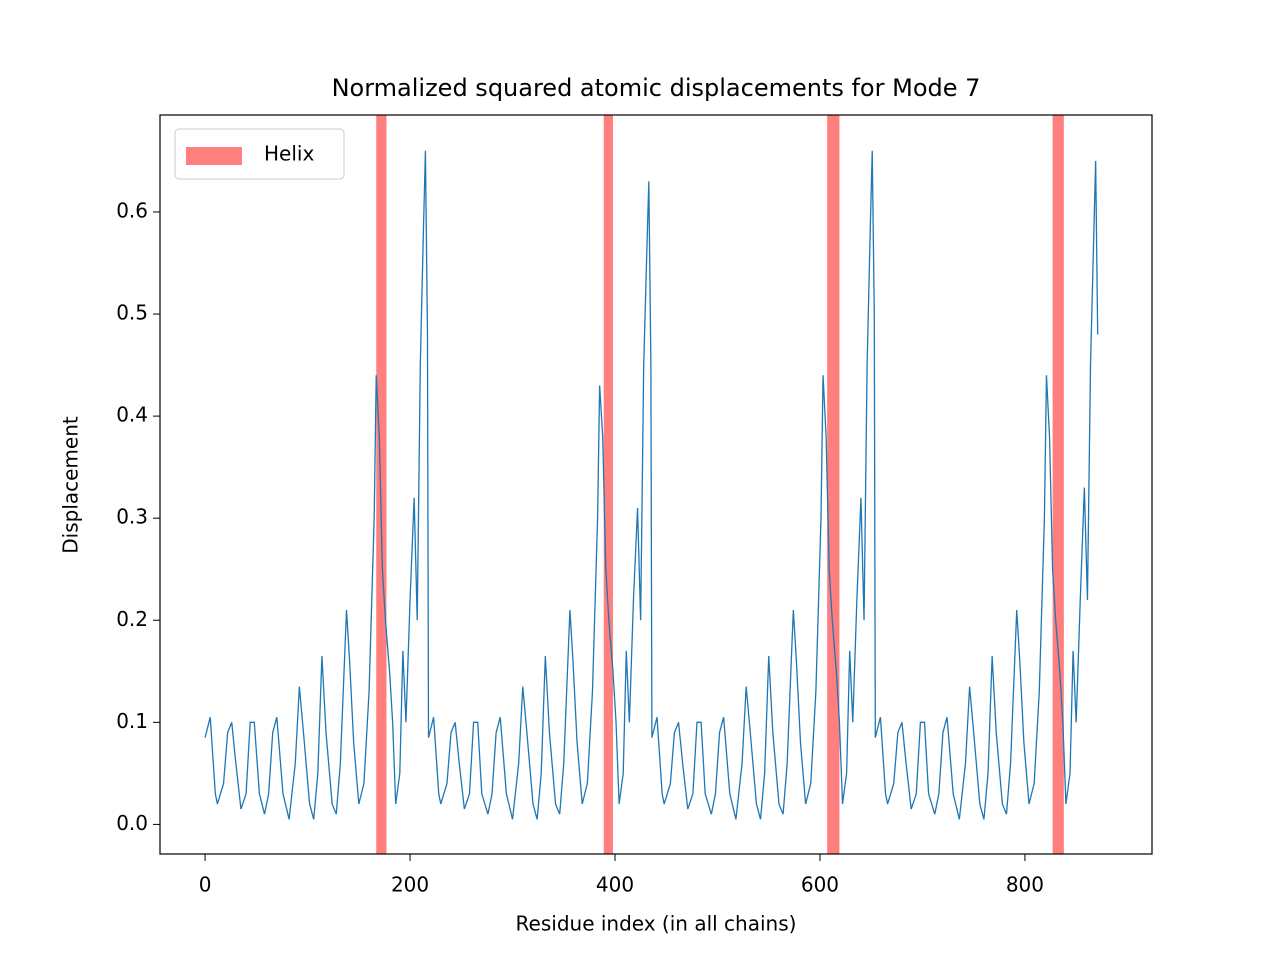  Describe the element at coordinates (132, 619) in the screenshot. I see `y-tick-label: 0.2` at that location.